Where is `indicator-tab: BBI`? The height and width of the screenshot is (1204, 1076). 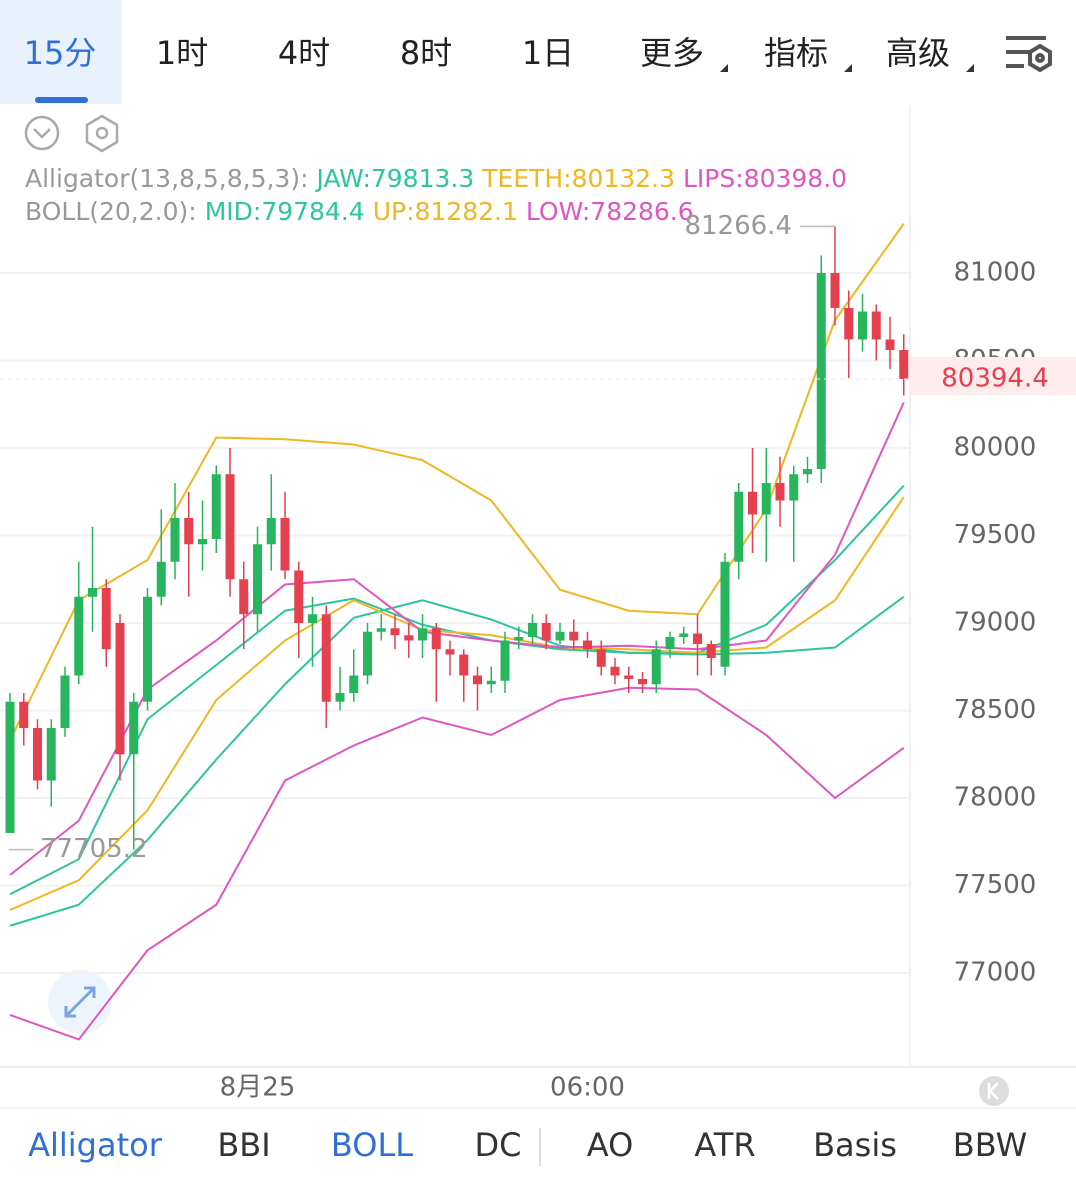
indicator-tab: BBI is located at coordinates (243, 1145).